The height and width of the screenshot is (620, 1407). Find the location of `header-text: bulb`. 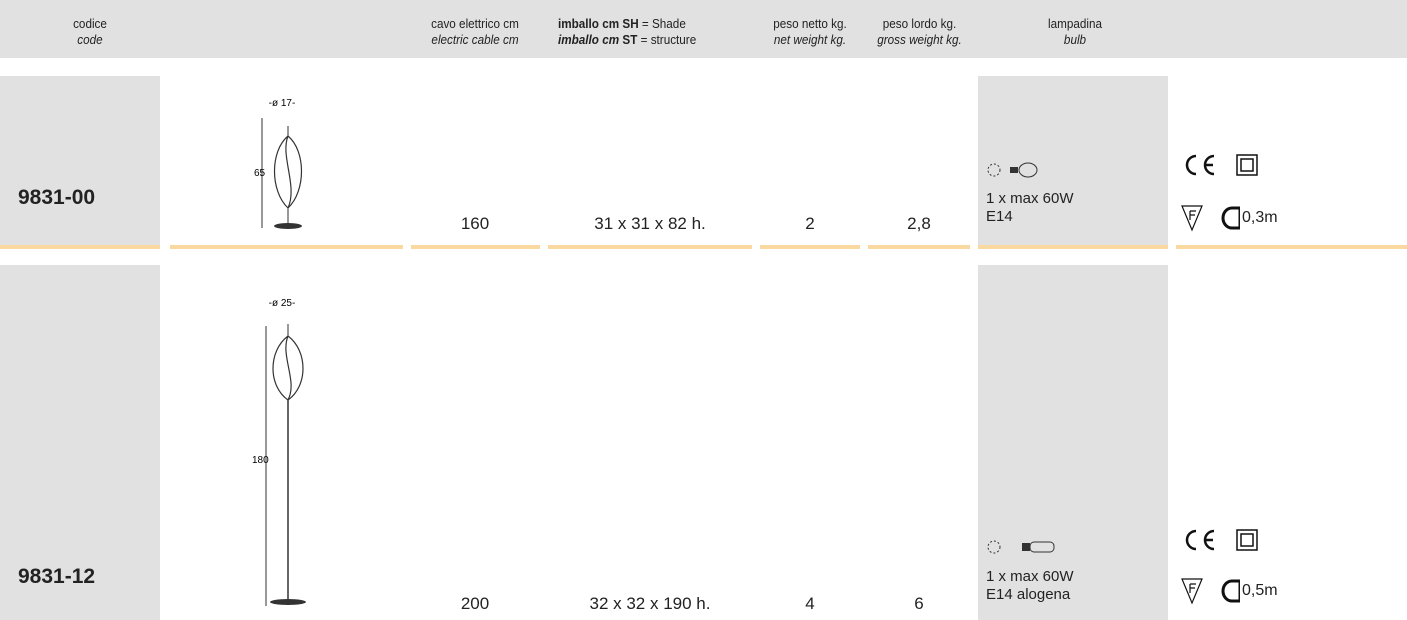

header-text: bulb is located at coordinates (1075, 39).